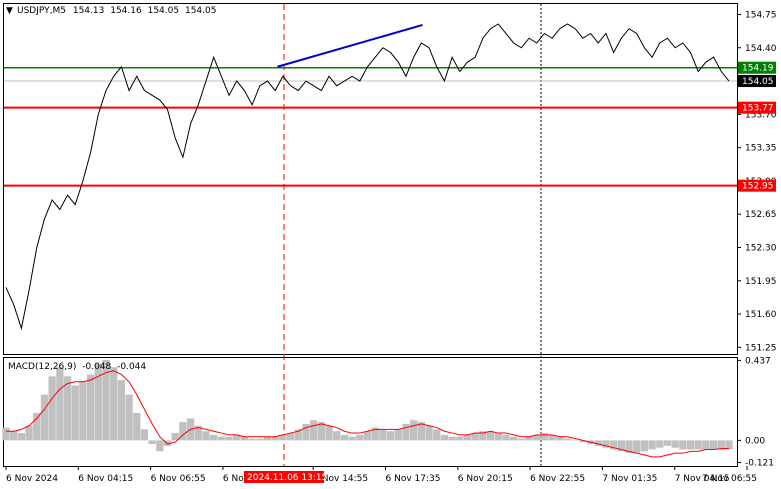 This screenshot has height=489, width=781. Describe the element at coordinates (702, 479) in the screenshot. I see `x-tick-label: 7 Nov 04:15` at that location.